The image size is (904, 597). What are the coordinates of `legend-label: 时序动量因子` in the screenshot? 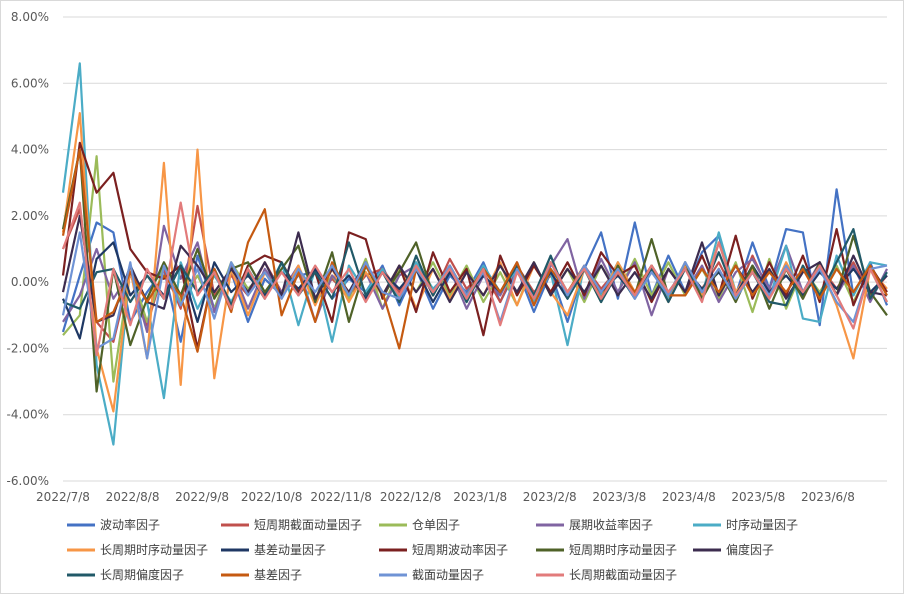 It's located at (762, 524).